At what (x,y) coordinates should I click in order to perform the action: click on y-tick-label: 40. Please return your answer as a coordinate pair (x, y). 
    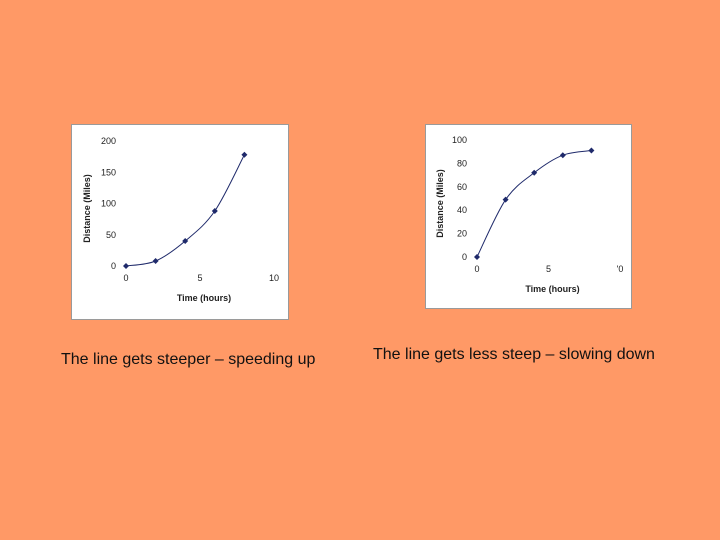
    Looking at the image, I should click on (462, 210).